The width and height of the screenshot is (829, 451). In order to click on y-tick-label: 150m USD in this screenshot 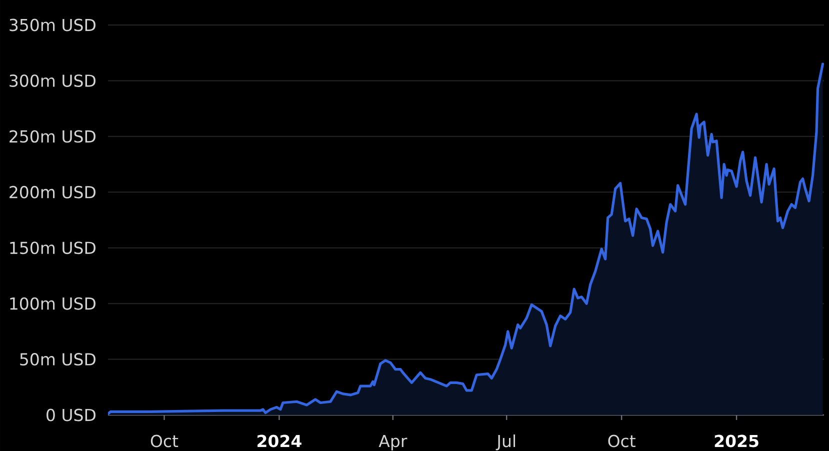, I will do `click(53, 248)`.